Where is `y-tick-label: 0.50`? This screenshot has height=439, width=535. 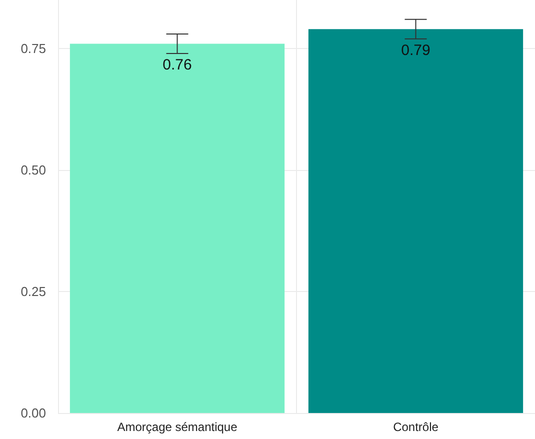
y-tick-label: 0.50 is located at coordinates (33, 170).